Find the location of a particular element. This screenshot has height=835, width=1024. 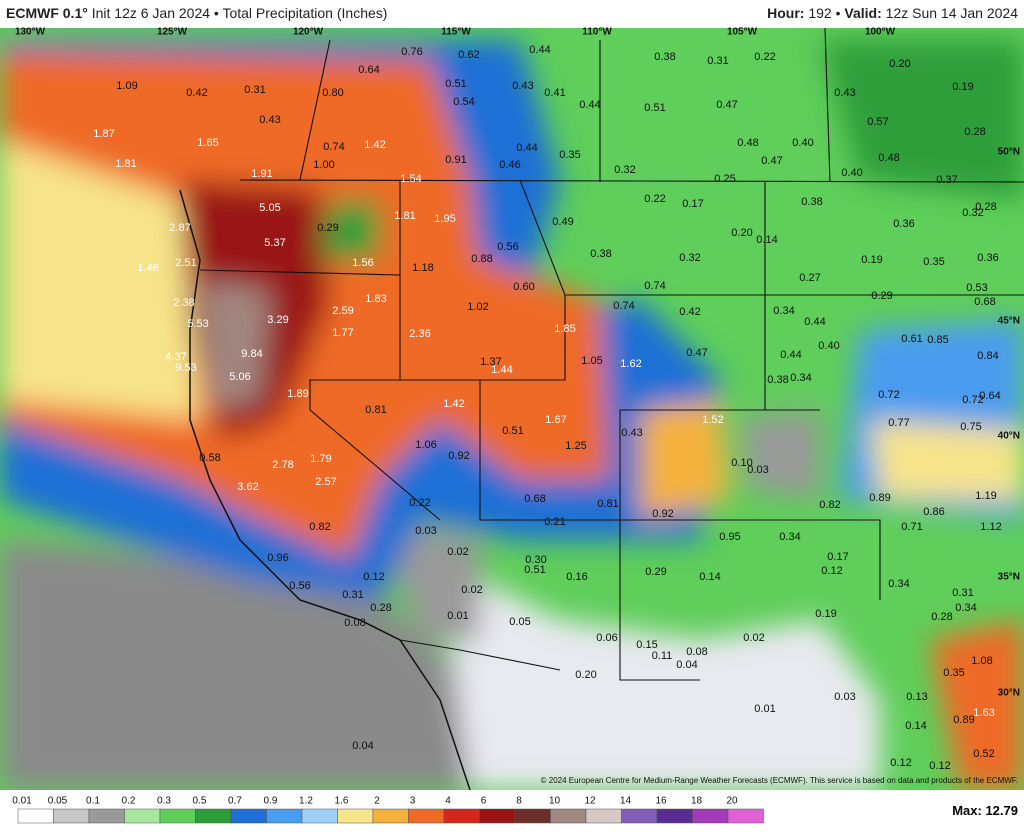

point-value: 0.43 is located at coordinates (844, 93).